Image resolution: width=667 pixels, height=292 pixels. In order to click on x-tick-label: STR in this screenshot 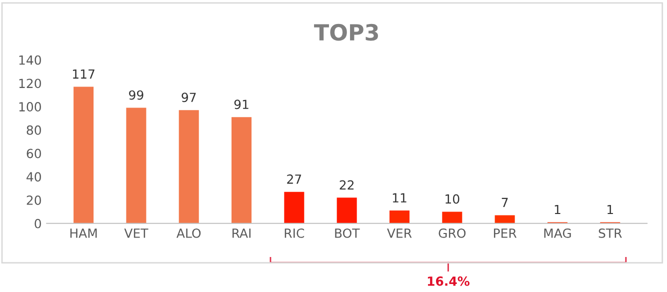, I will do `click(610, 233)`.